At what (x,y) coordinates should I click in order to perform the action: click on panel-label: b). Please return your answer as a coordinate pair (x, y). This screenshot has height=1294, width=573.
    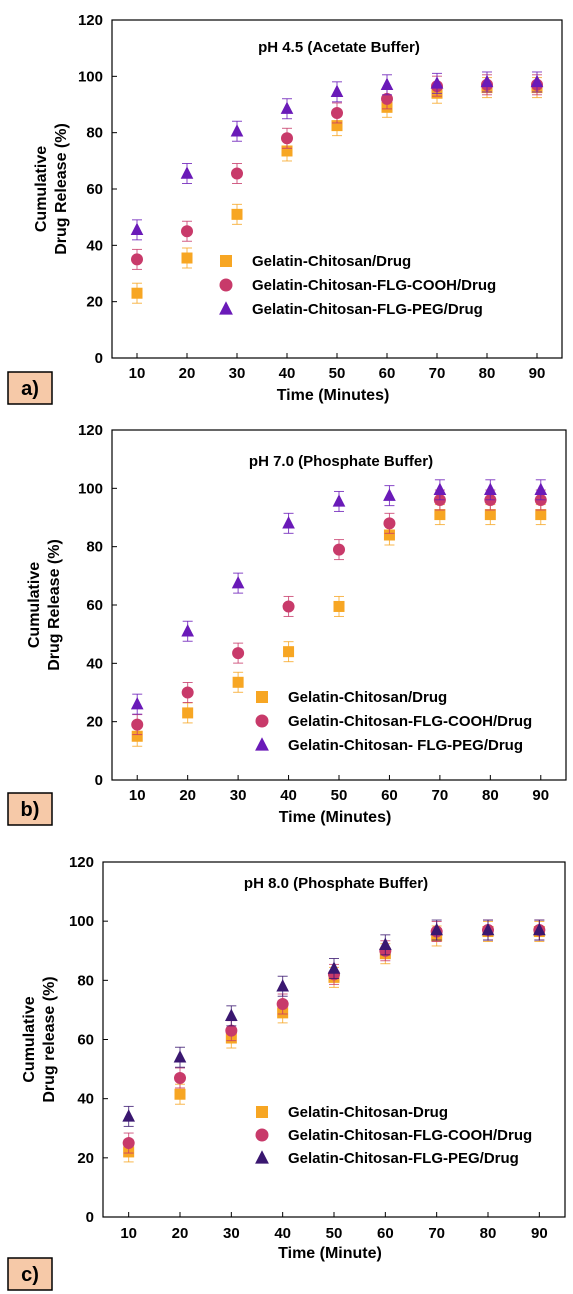
    Looking at the image, I should click on (30, 810).